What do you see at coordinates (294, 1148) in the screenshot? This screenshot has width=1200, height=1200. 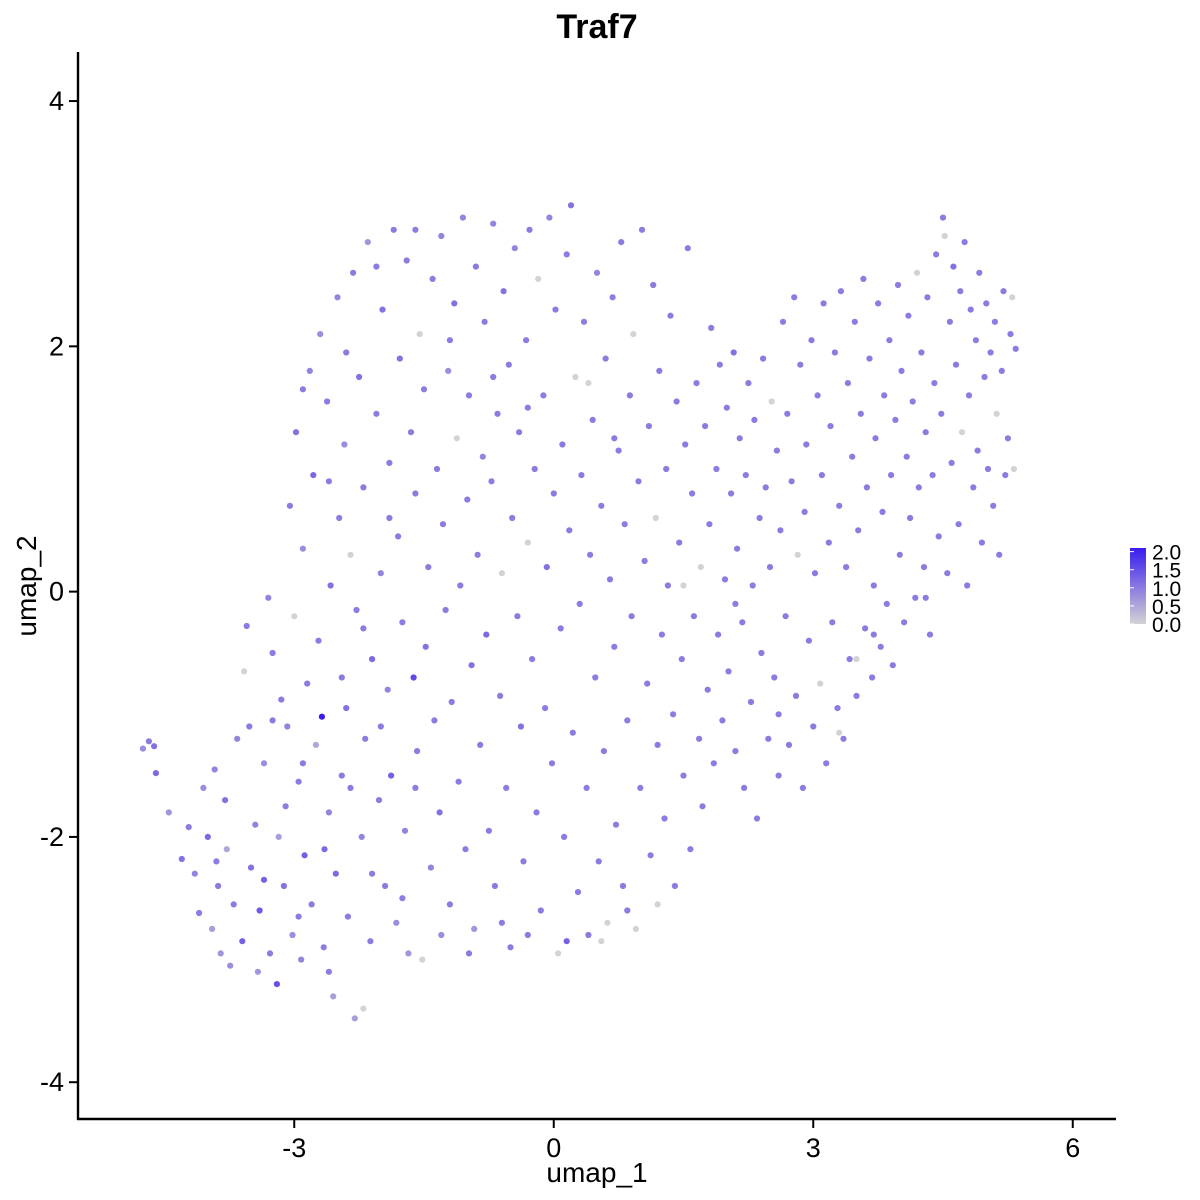 I see `x-tick-label: -3` at bounding box center [294, 1148].